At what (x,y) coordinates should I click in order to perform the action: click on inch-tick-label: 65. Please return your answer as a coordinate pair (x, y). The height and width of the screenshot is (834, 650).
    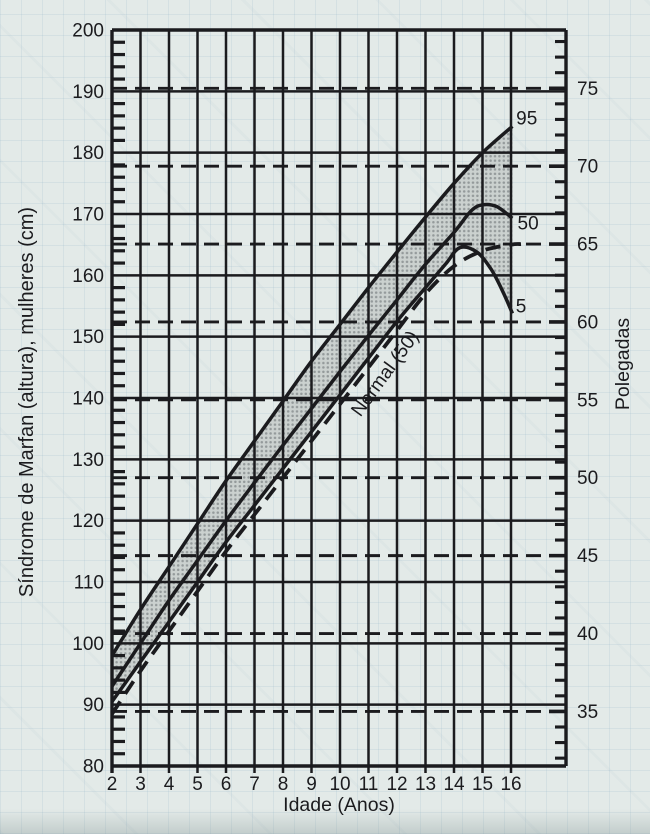
    Looking at the image, I should click on (587, 245).